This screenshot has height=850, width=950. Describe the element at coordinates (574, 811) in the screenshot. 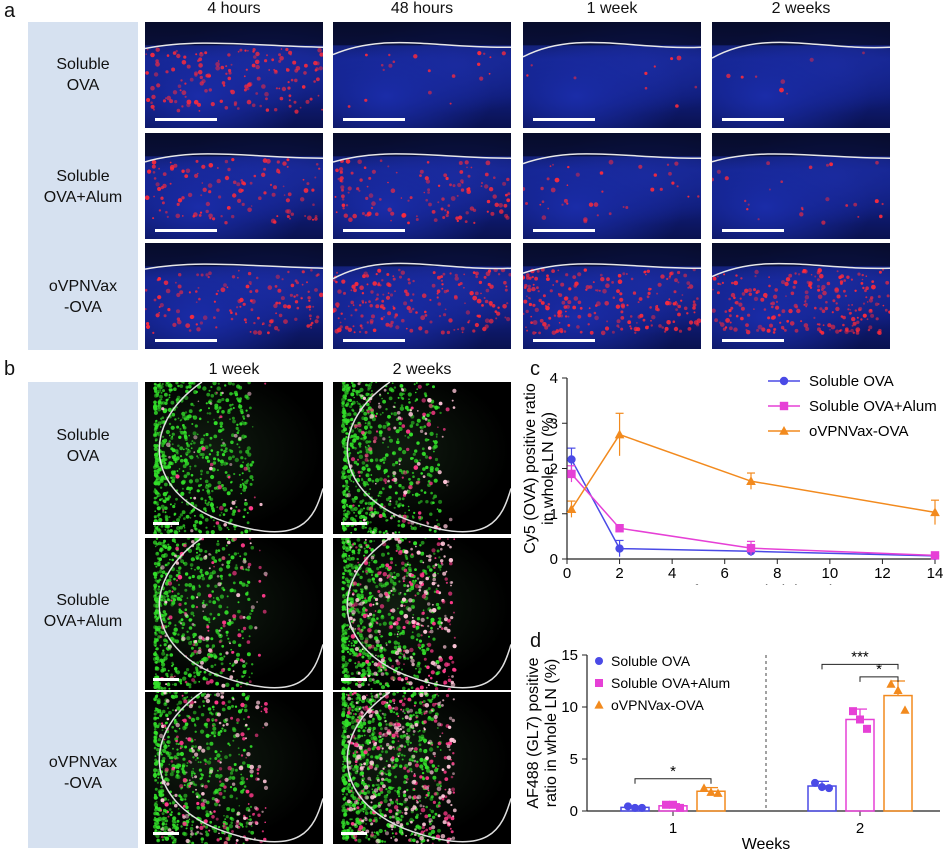

I see `d-y-tick-label: 0` at that location.